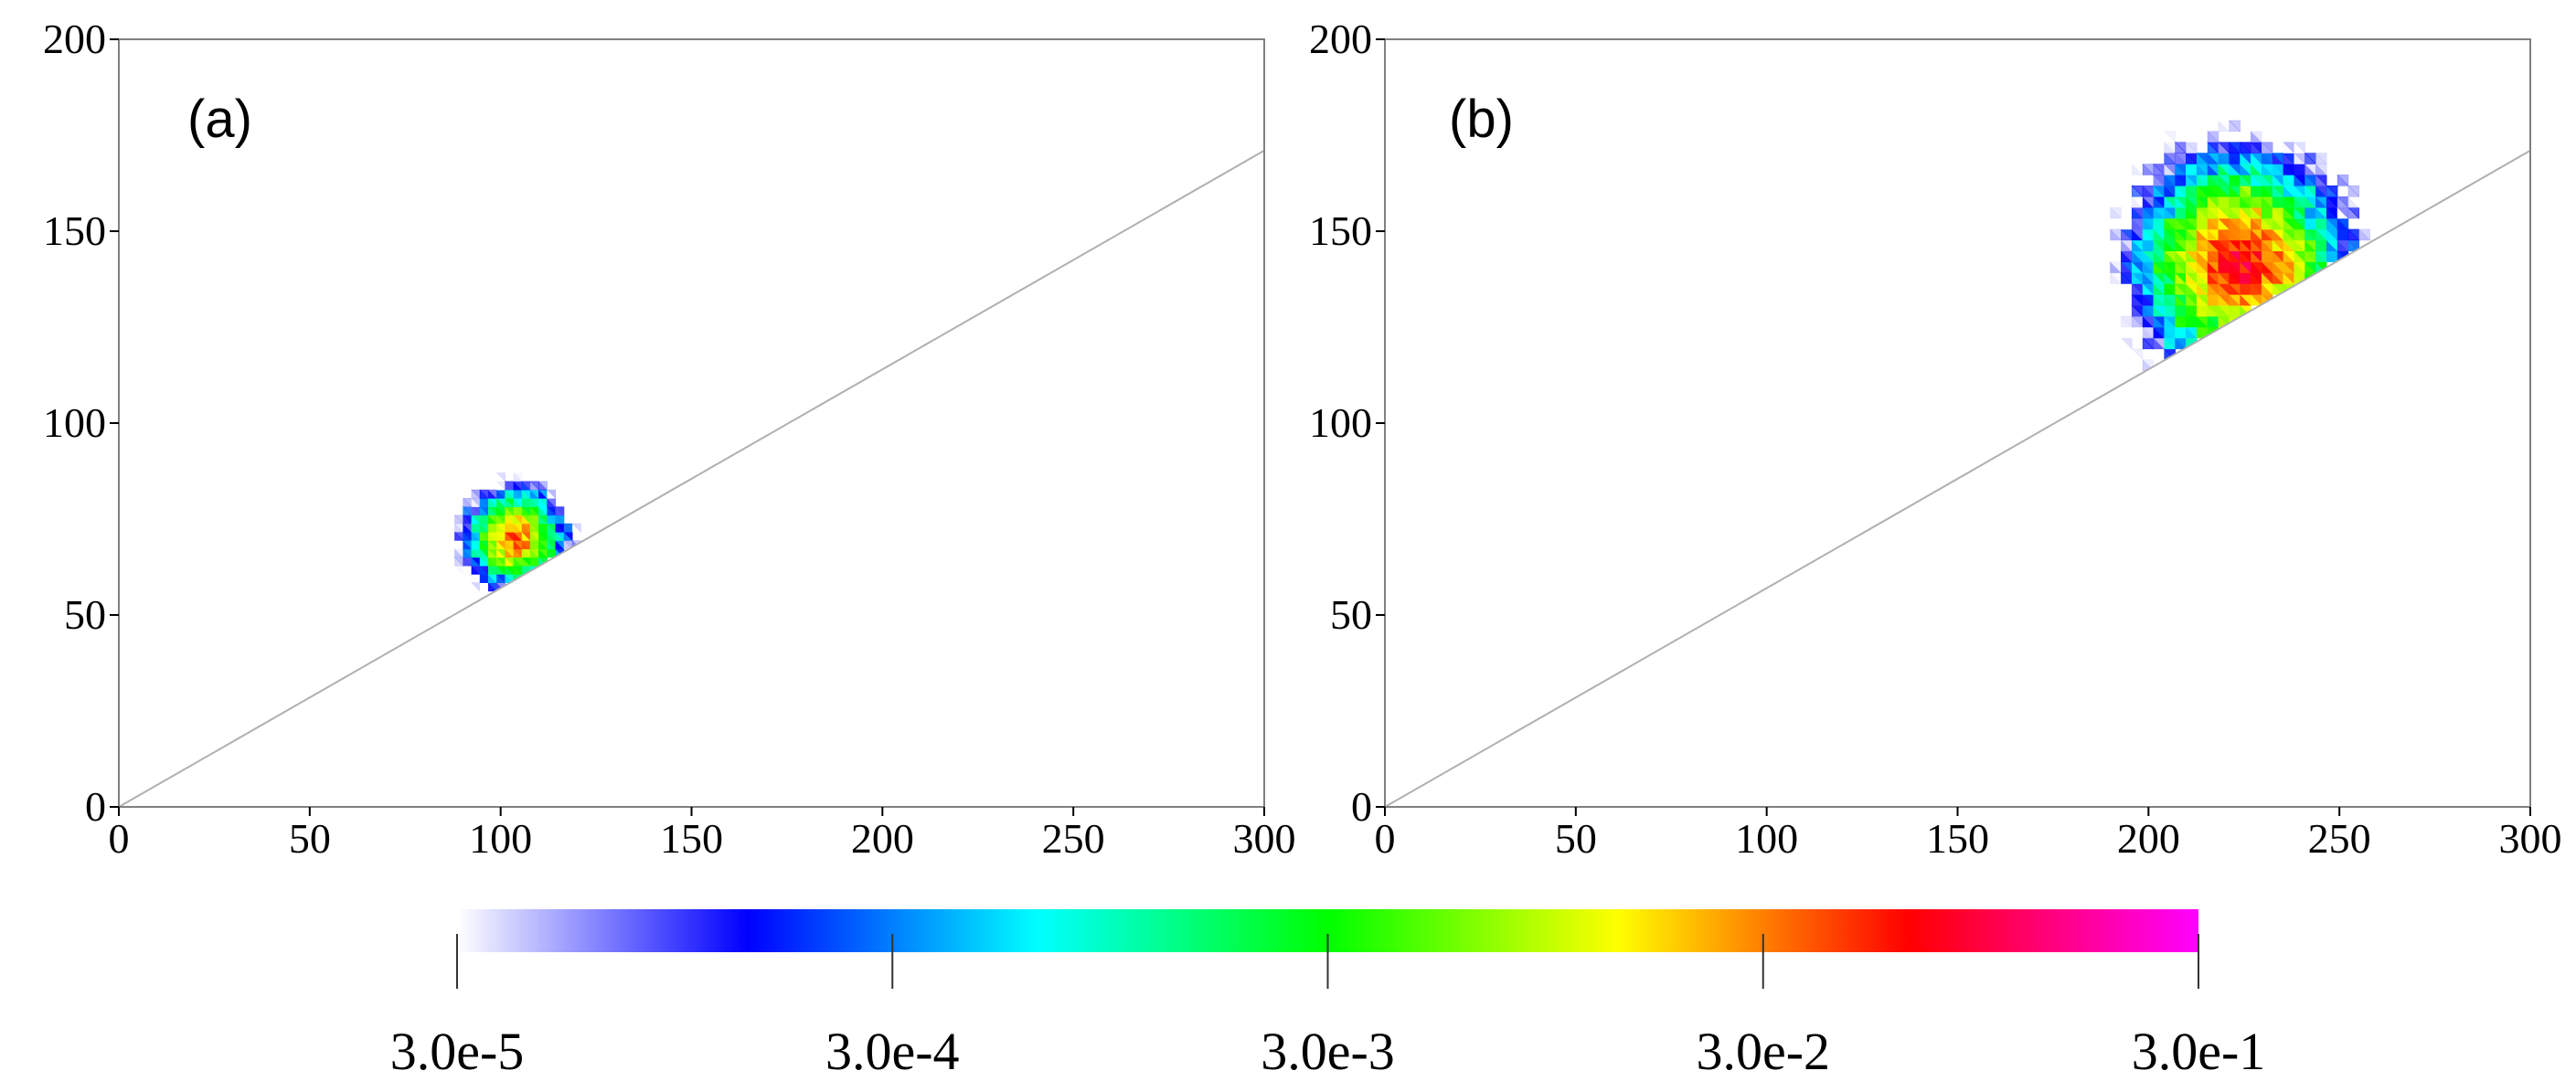  What do you see at coordinates (1482, 119) in the screenshot?
I see `panel-label: (b)` at bounding box center [1482, 119].